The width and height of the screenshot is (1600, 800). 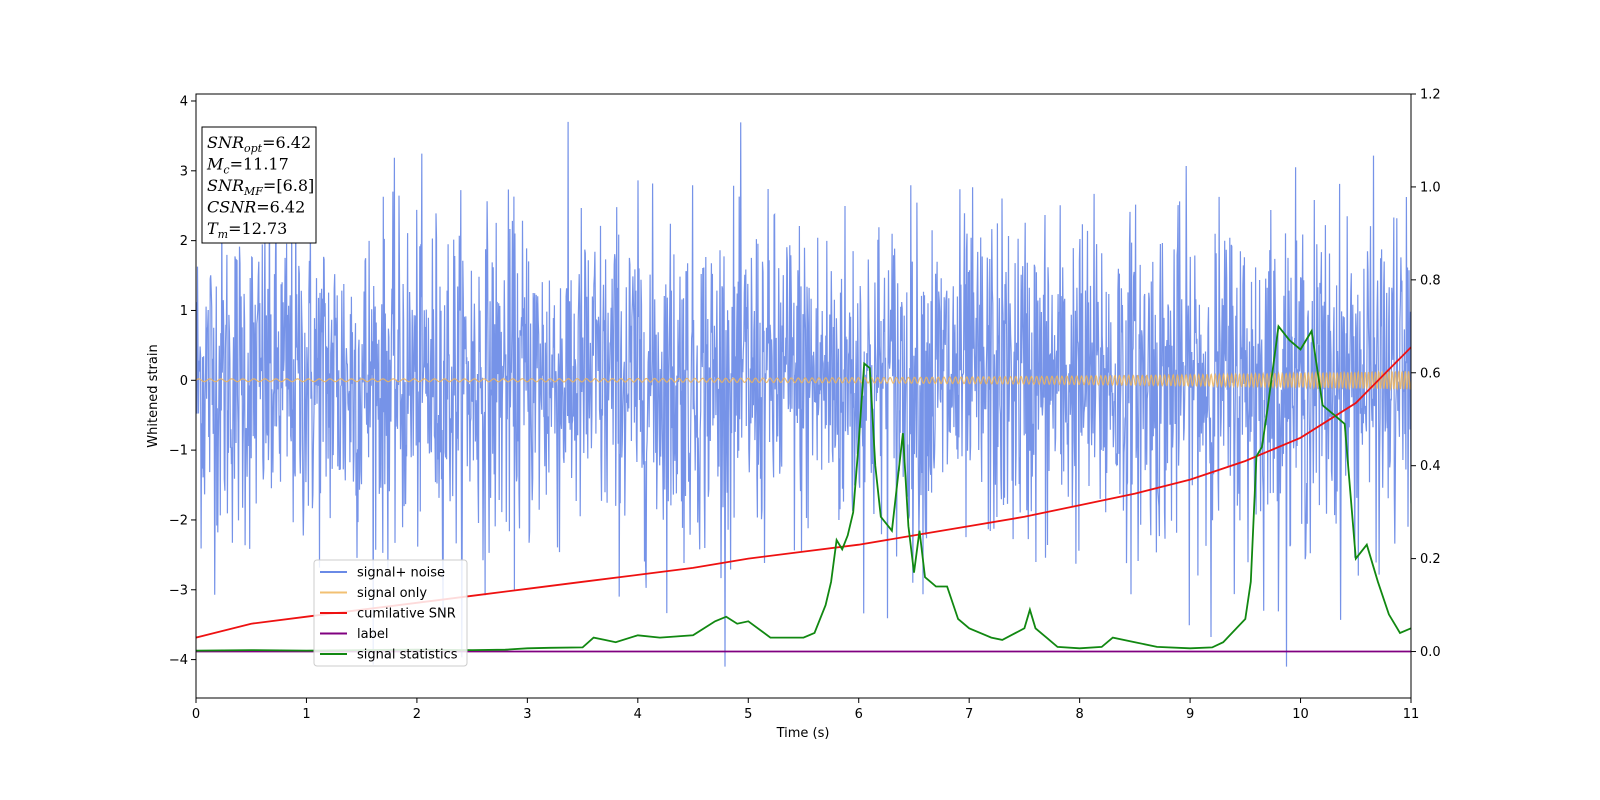 I want to click on y-axis-right: 0.0 0.2 0.4 0.6 0.8 1.0 1.2, so click(x=1426, y=374).